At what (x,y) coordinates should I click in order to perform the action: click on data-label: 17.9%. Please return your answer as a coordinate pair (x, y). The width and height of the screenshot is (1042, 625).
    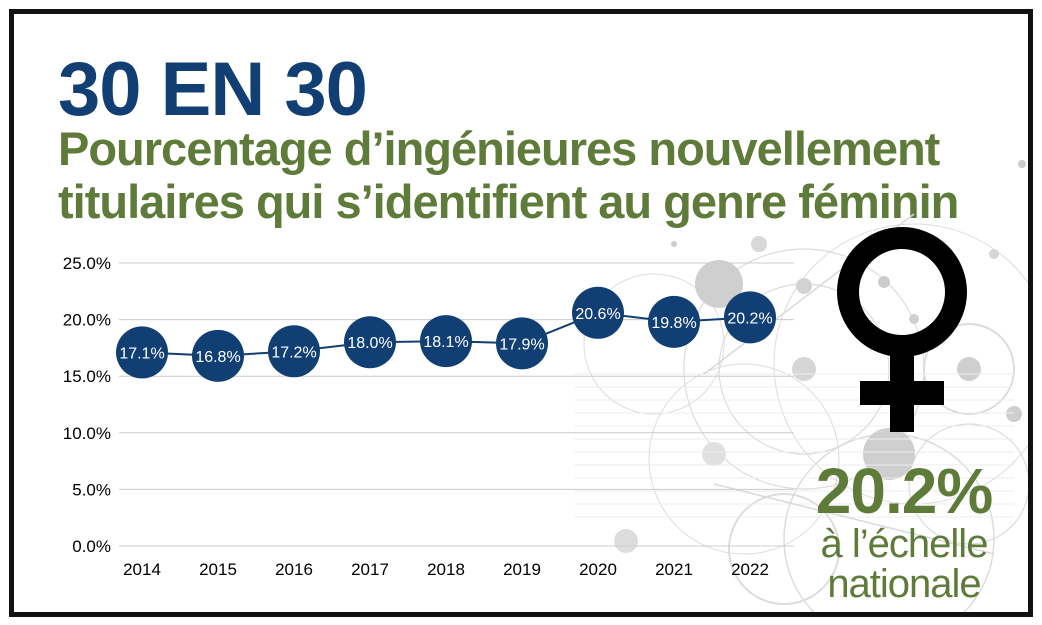
    Looking at the image, I should click on (521, 344).